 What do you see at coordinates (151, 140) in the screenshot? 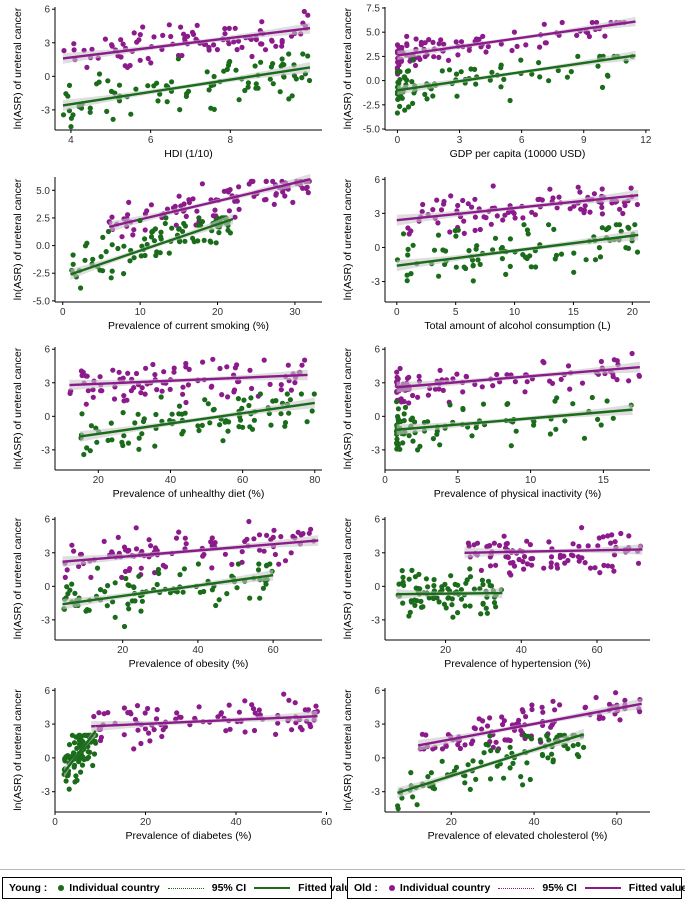
I see `x-tick-label: 6` at bounding box center [151, 140].